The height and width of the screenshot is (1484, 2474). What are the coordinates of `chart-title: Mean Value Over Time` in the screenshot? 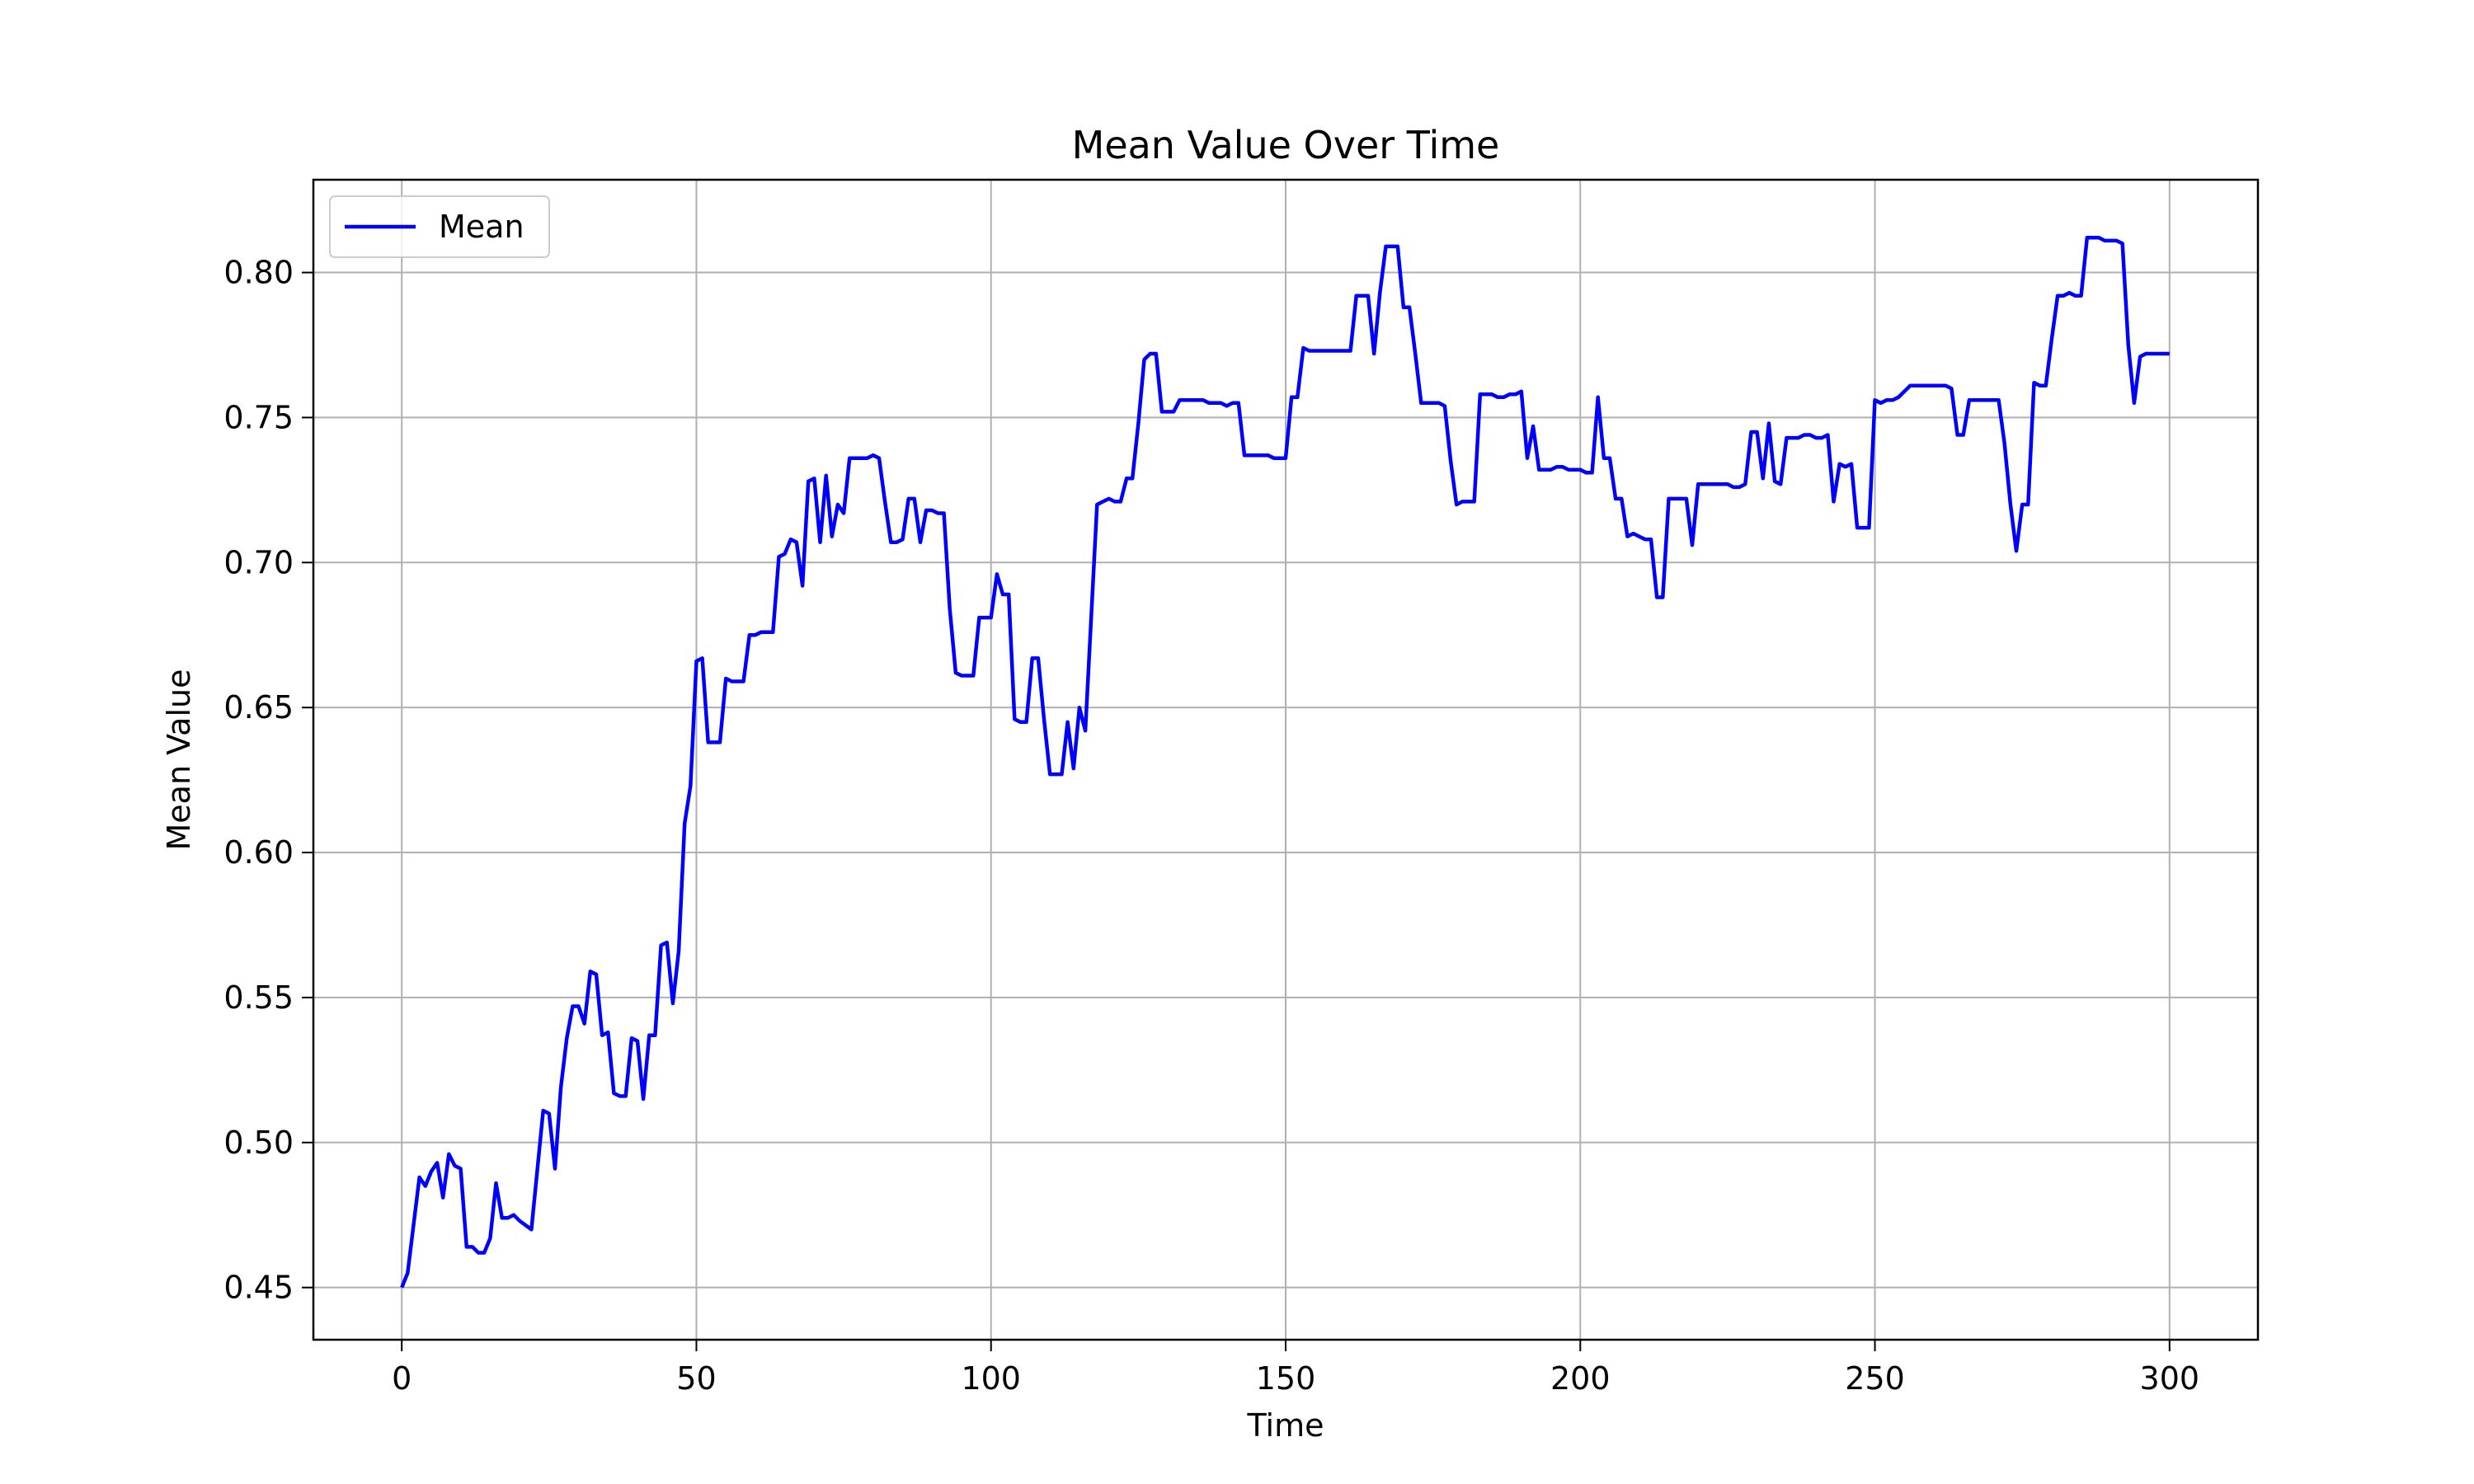 It's located at (1286, 145).